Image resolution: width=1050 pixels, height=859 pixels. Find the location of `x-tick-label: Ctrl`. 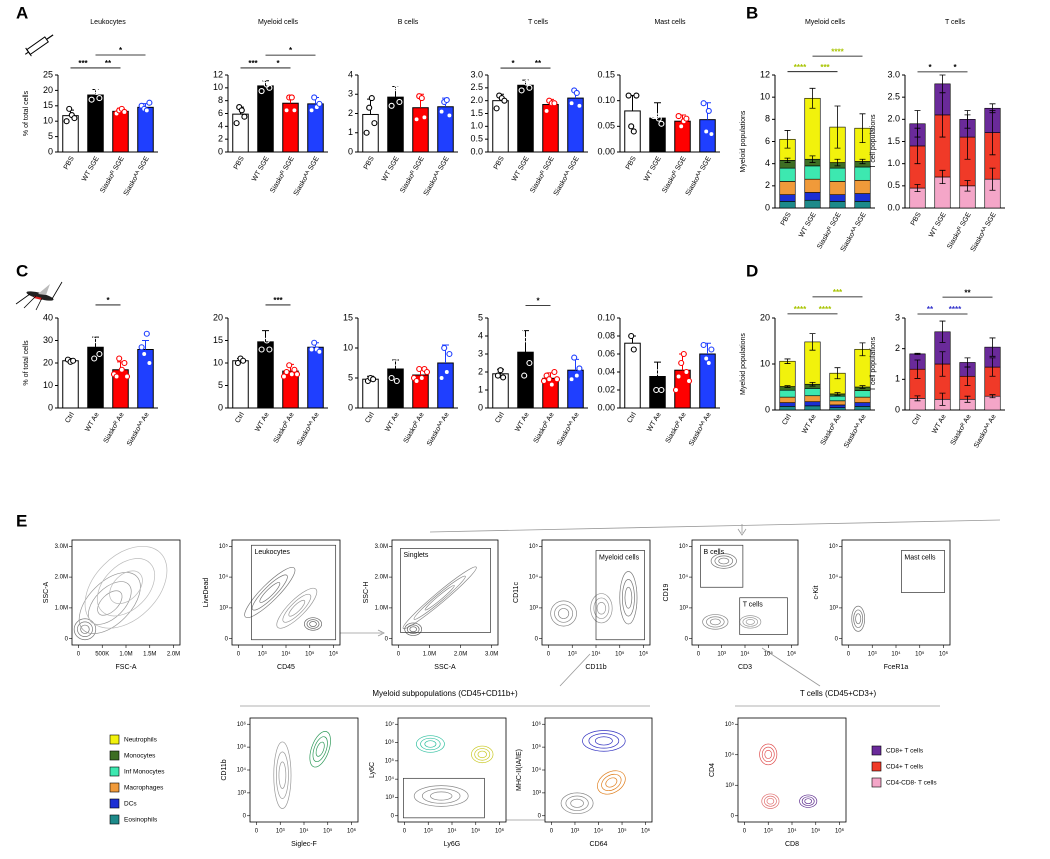

x-tick-label: Ctrl is located at coordinates (500, 417).